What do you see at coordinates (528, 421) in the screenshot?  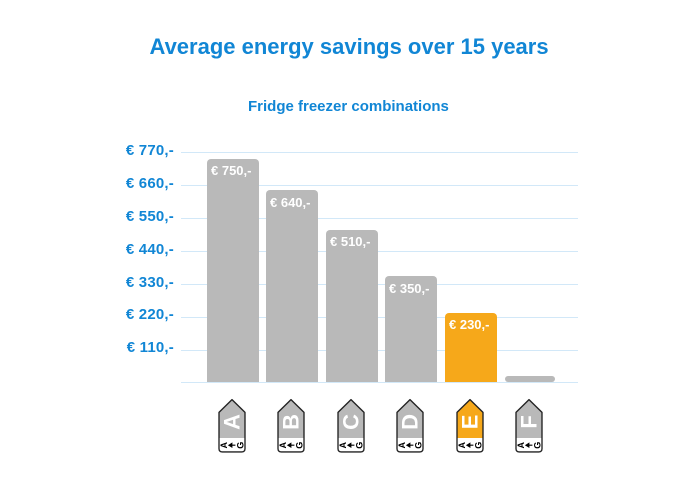 I see `svg-text: F` at bounding box center [528, 421].